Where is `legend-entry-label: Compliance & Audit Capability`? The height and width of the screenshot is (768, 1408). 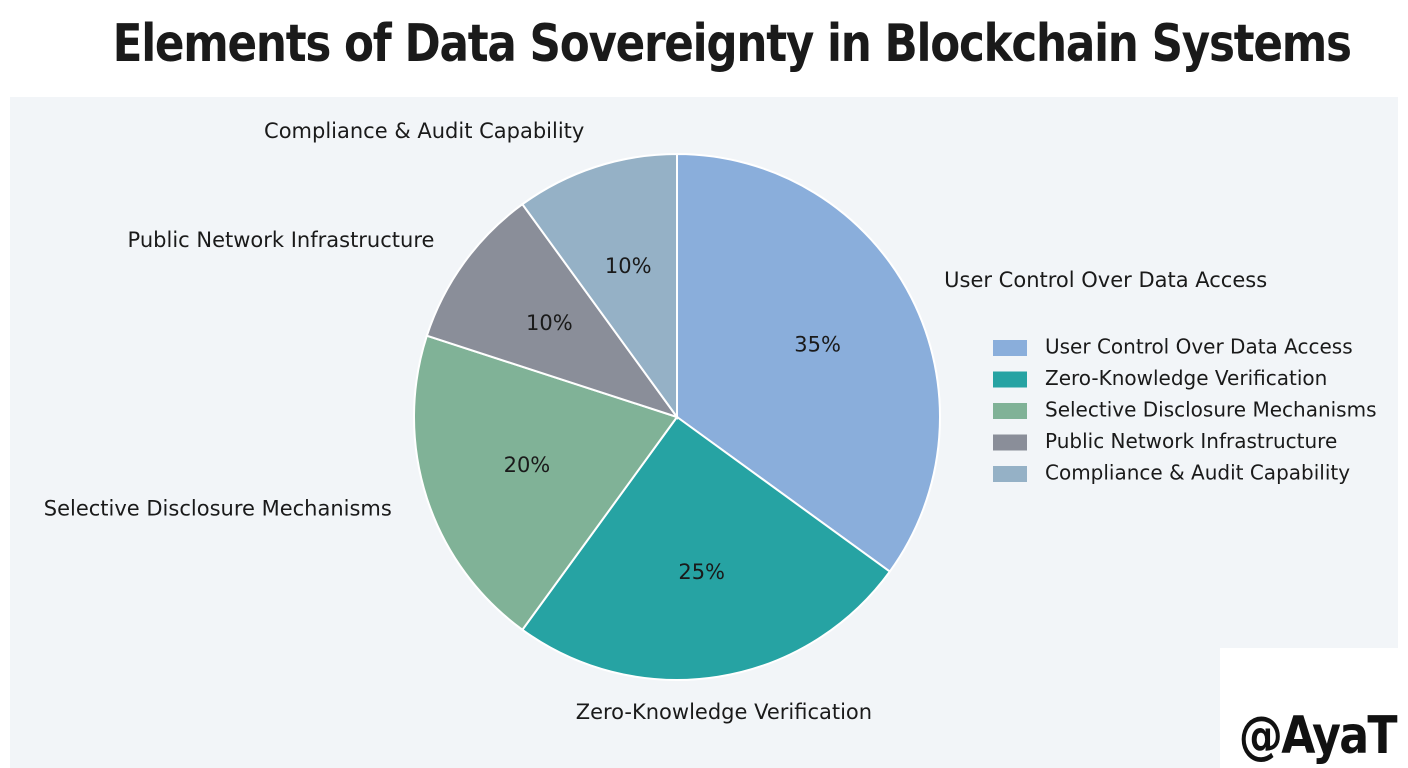 legend-entry-label: Compliance & Audit Capability is located at coordinates (1197, 473).